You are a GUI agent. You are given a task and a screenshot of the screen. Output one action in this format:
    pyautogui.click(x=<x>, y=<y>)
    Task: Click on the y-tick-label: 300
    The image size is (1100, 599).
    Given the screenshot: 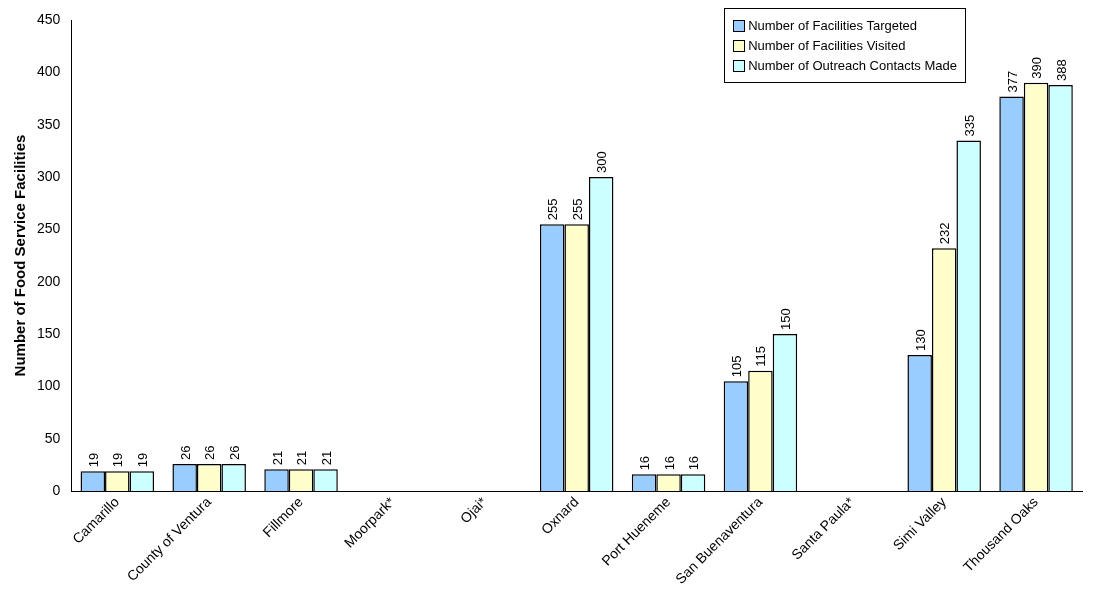 What is the action you would take?
    pyautogui.click(x=49, y=175)
    